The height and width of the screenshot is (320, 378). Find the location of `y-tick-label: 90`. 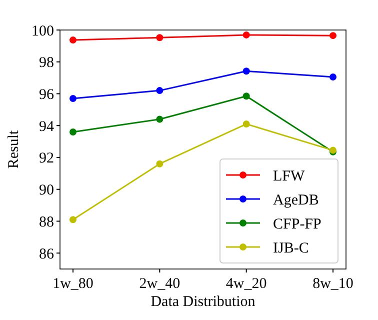

y-tick-label: 90 is located at coordinates (46, 190).